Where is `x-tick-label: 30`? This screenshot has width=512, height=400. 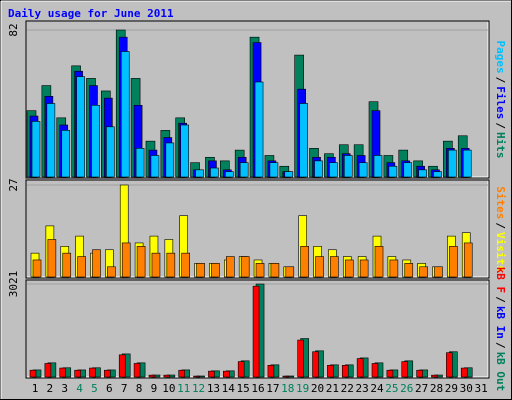 x-tick-label: 30 is located at coordinates (466, 388).